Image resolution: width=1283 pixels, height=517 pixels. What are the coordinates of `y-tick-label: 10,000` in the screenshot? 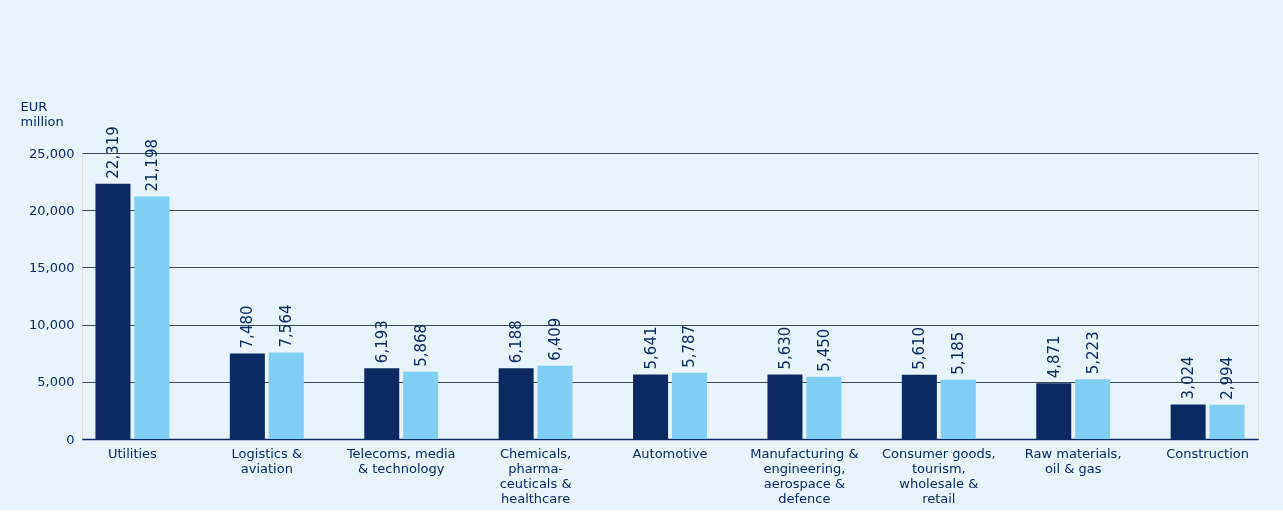 It's located at (52, 325).